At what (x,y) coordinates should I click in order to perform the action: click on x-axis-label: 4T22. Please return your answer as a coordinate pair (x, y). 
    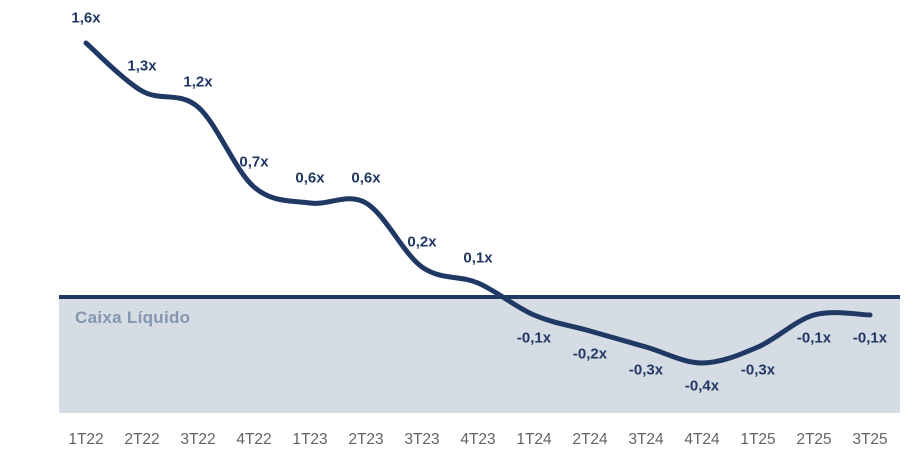
    Looking at the image, I should click on (254, 439).